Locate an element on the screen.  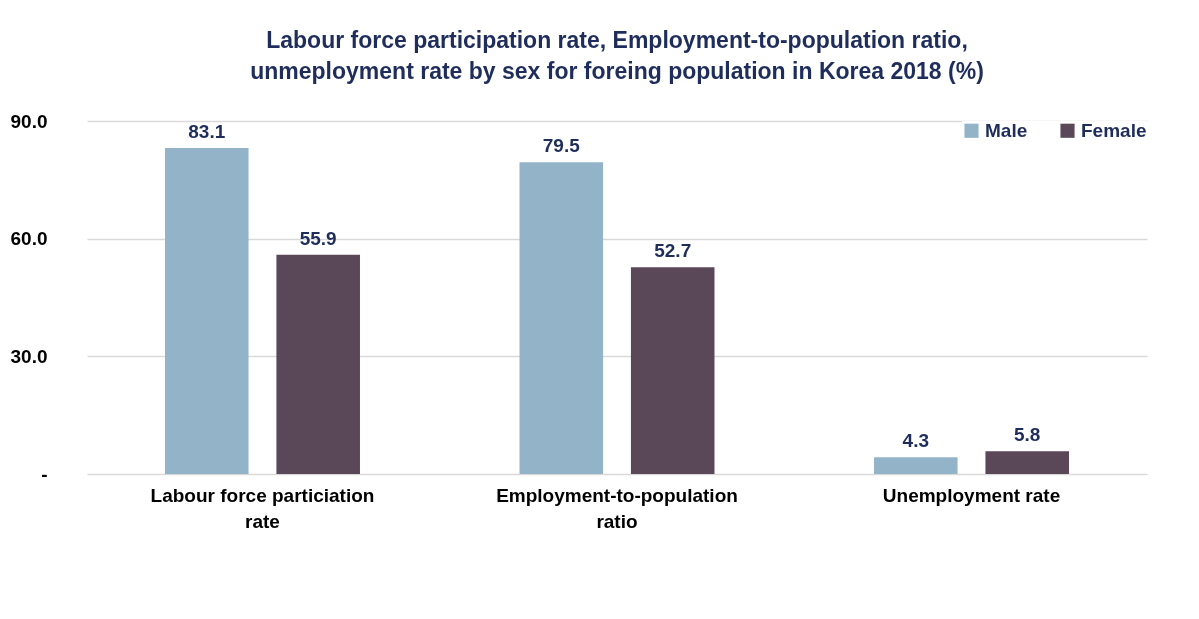
x-tick-label: Unemployment rate is located at coordinates (971, 495).